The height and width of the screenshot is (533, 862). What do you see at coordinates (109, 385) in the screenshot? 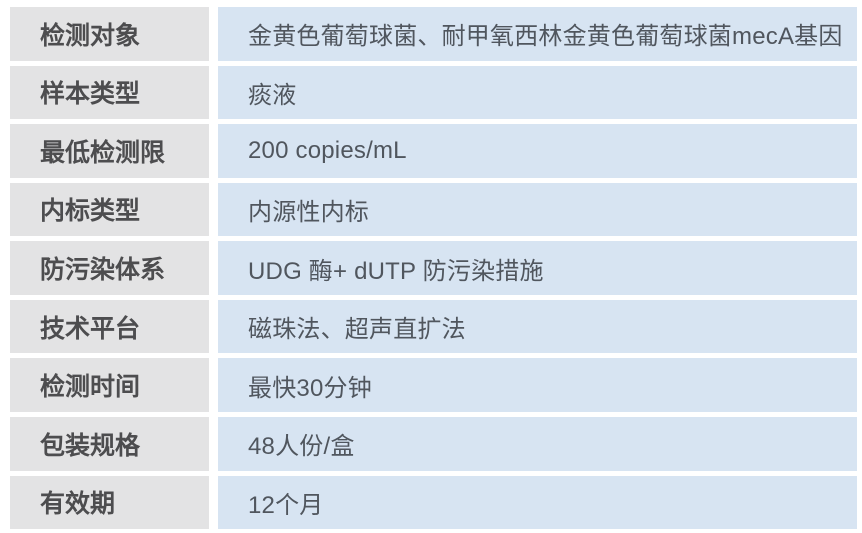
I see `spec-label: 检测时间` at bounding box center [109, 385].